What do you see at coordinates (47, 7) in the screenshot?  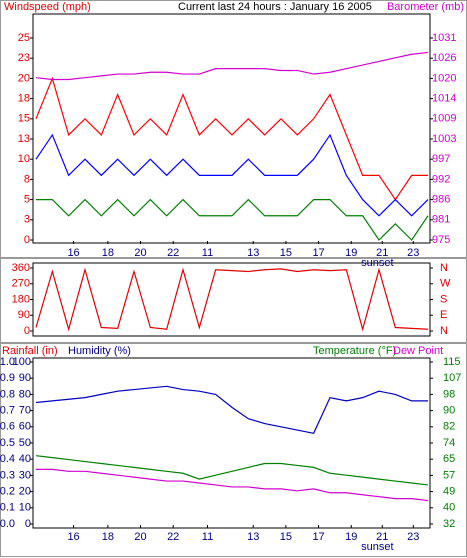 I see `y-axis-label: Windspeed (mph)` at bounding box center [47, 7].